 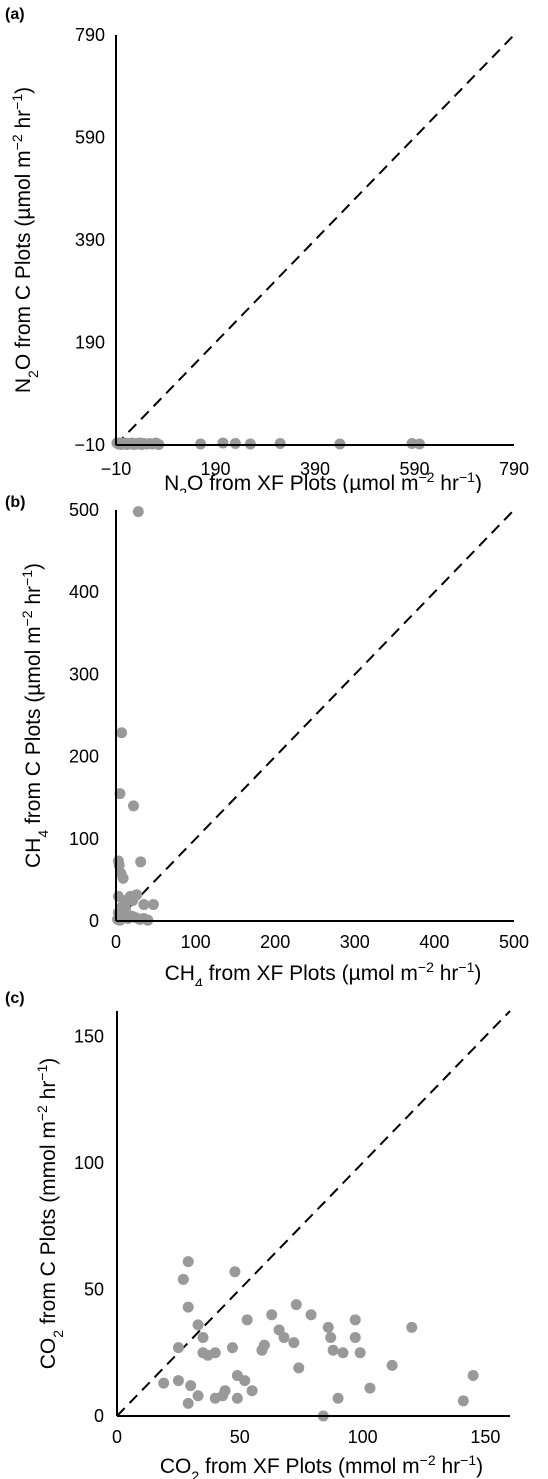 I want to click on x-tick-label: 790, so click(x=514, y=469).